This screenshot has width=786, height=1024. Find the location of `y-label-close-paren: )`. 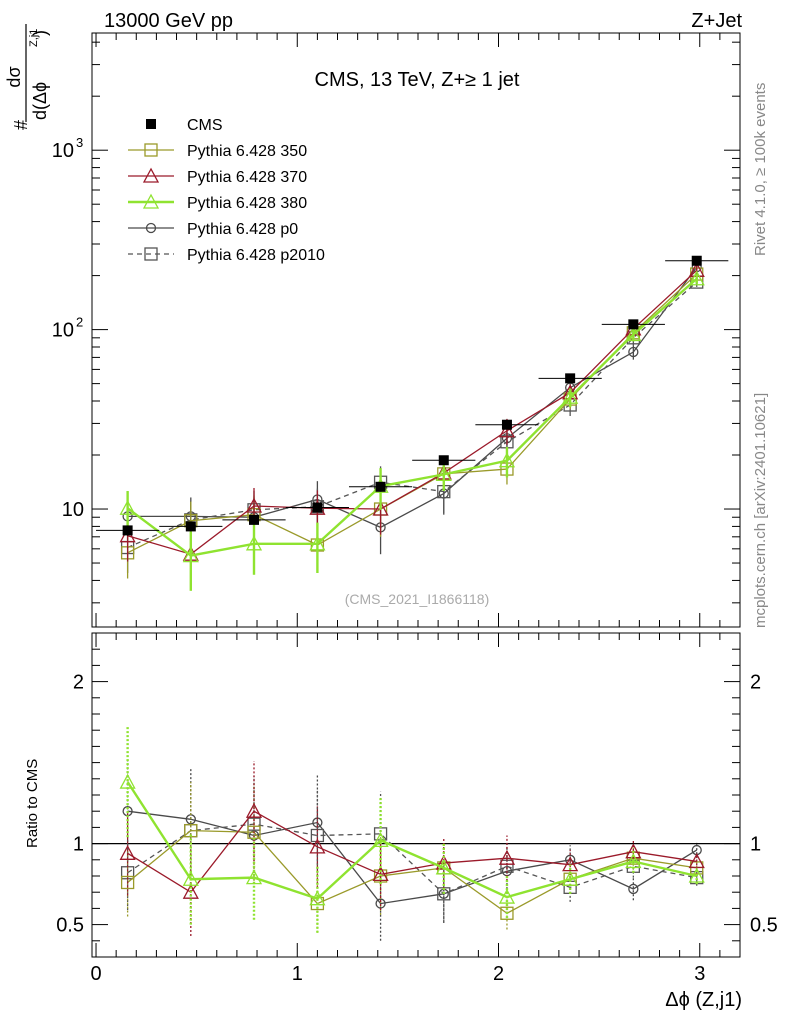

y-label-close-paren: ) is located at coordinates (40, 33).